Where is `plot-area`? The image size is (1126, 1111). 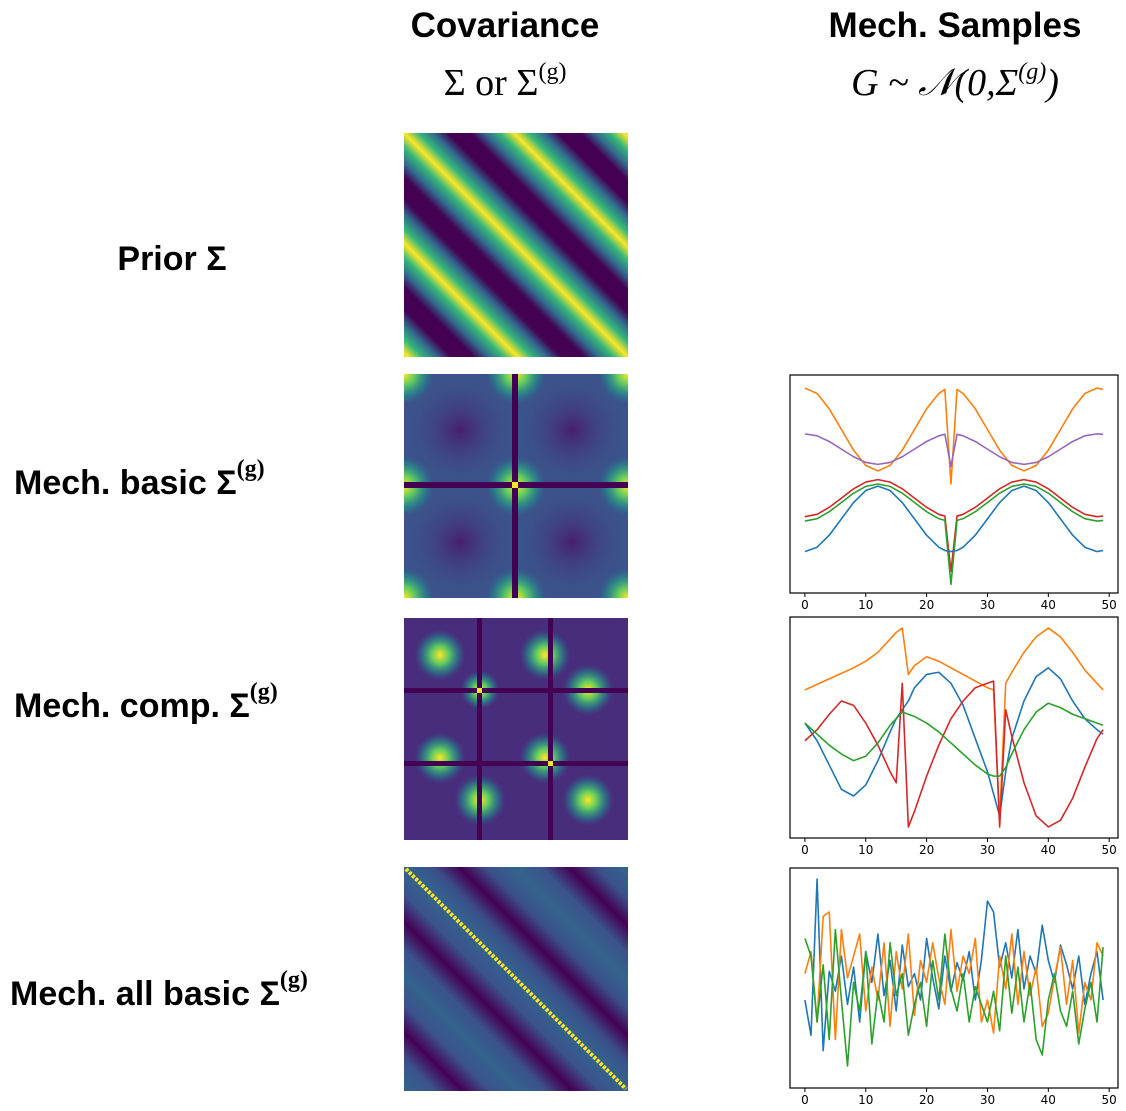 plot-area is located at coordinates (954, 727).